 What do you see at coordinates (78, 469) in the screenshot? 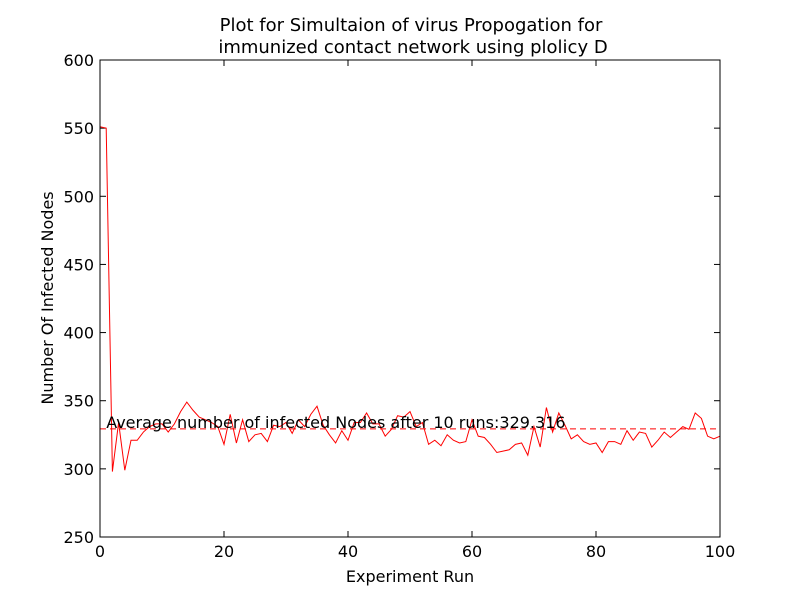
I see `y-tick-label: 300` at bounding box center [78, 469].